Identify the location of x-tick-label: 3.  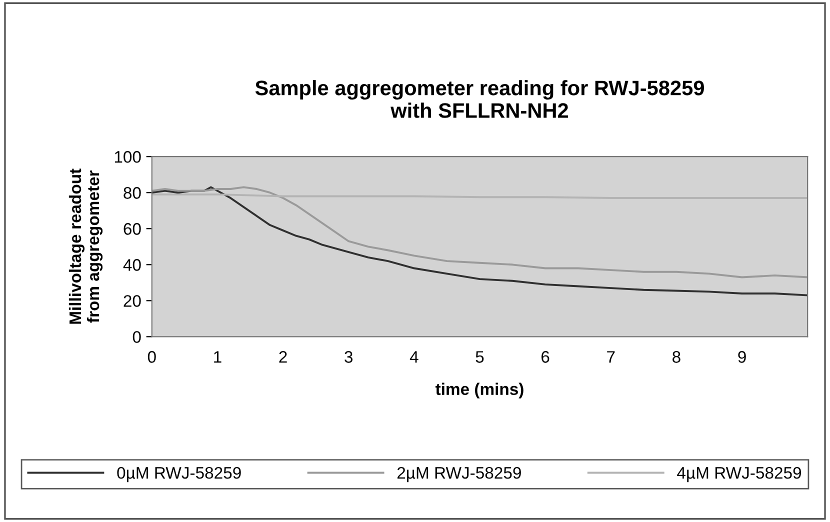
(348, 357).